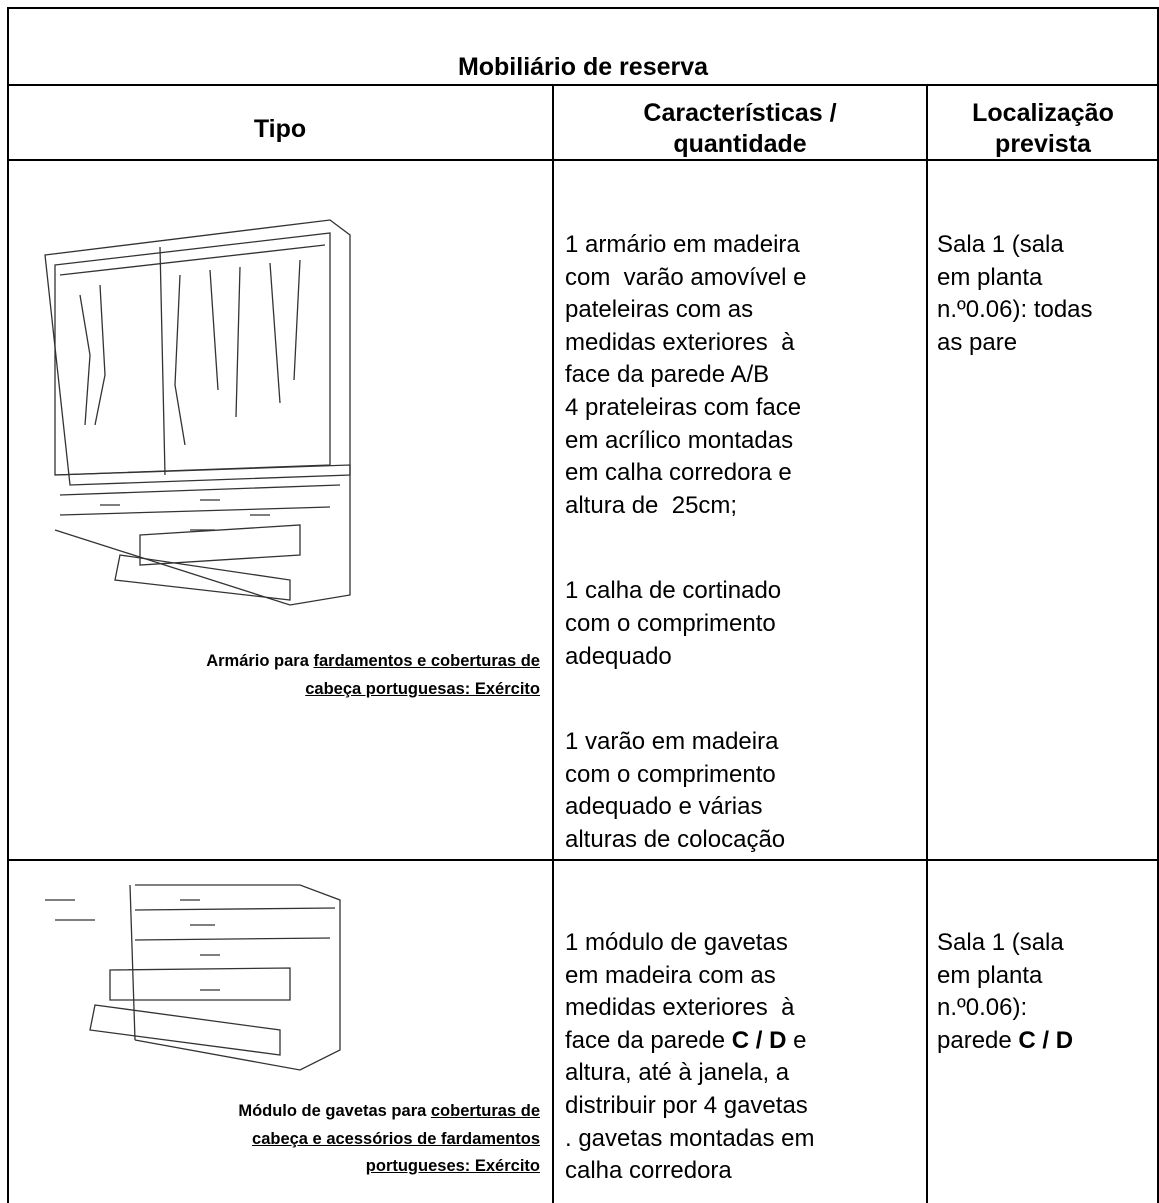  I want to click on text-line: cabeça e acessórios de fardamentos, so click(280, 1140).